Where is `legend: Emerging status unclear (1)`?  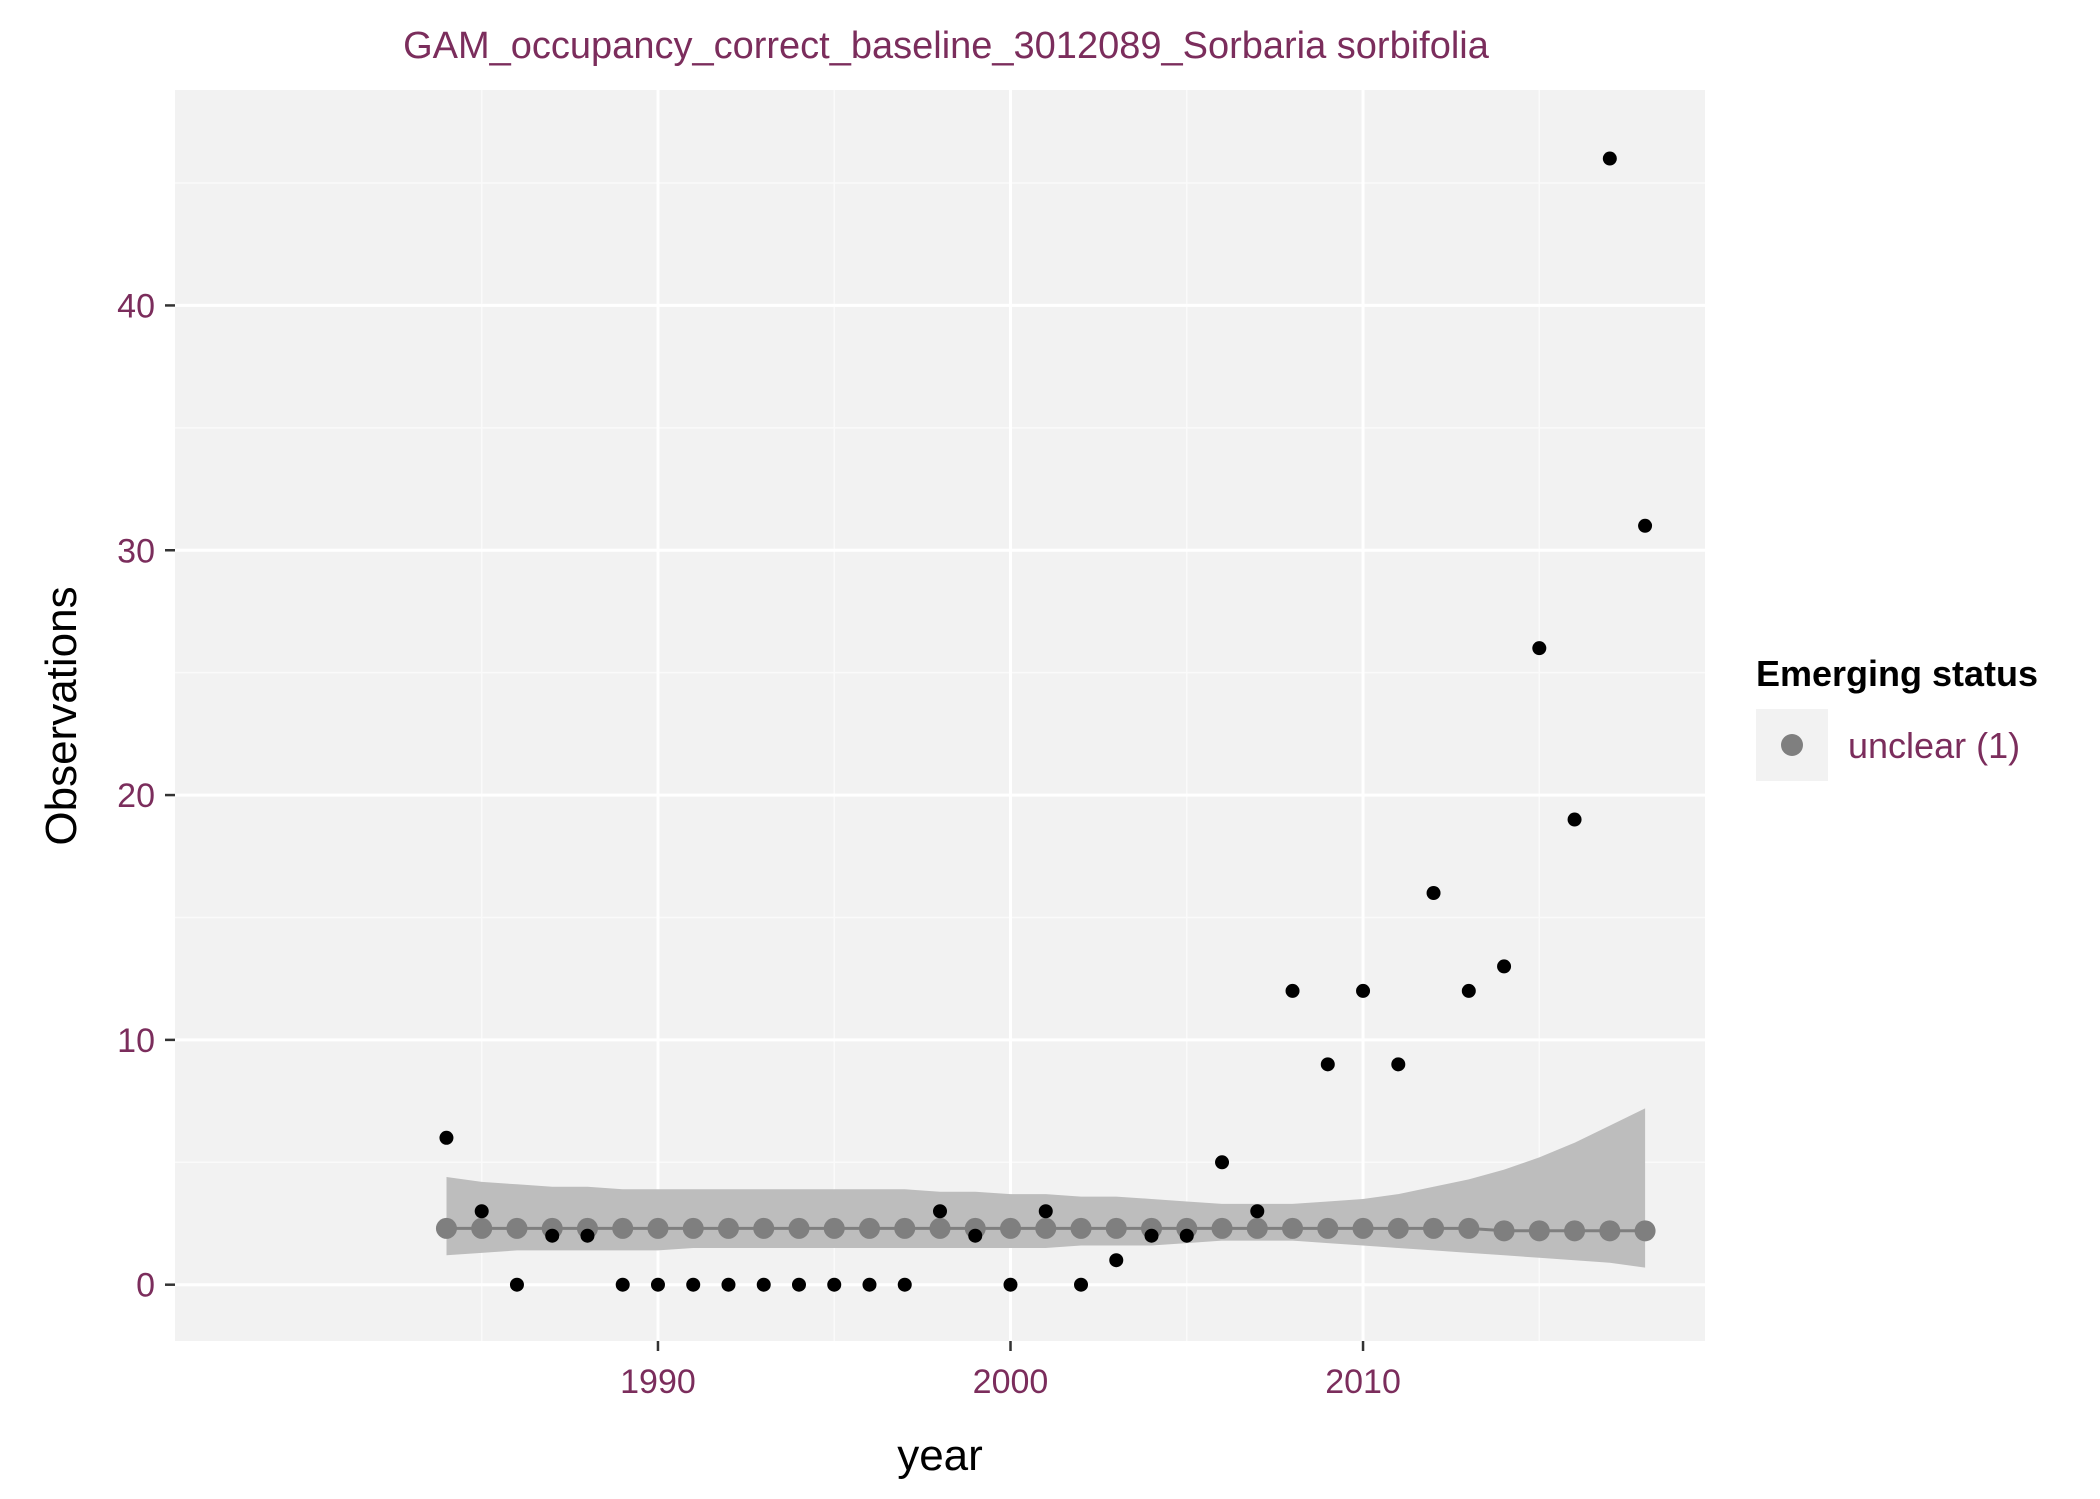
legend: Emerging status unclear (1) is located at coordinates (1897, 717).